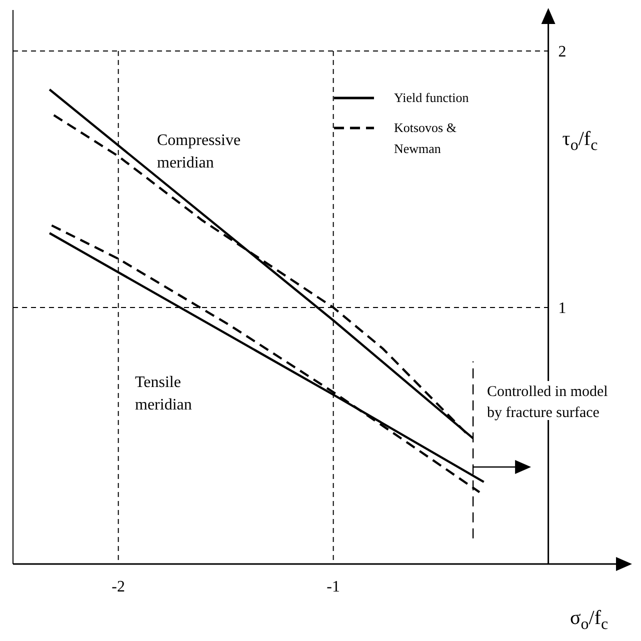 This screenshot has width=641, height=641. I want to click on y-tick-label: 2, so click(562, 52).